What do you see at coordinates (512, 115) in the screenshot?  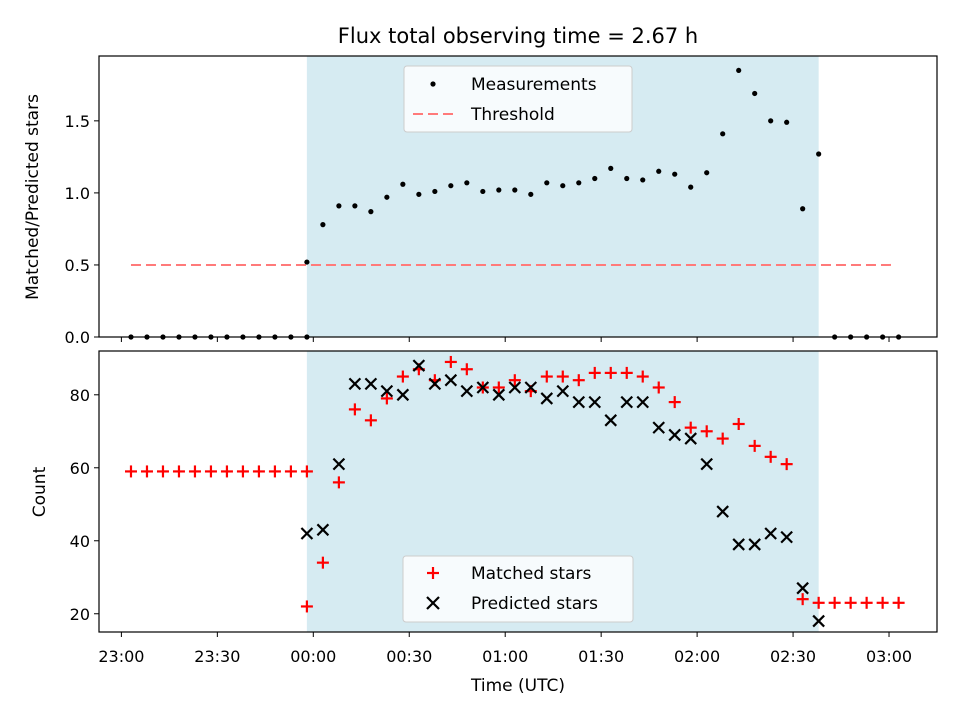 I see `legend-threshold: Threshold` at bounding box center [512, 115].